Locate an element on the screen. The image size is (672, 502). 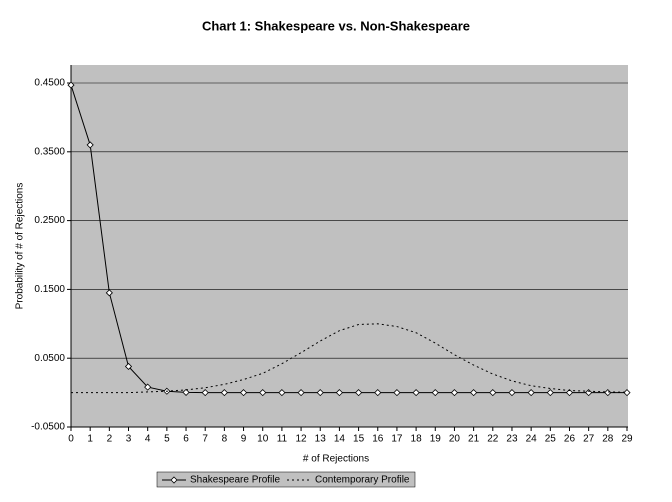
y-tick-label: 0.3500 is located at coordinates (49, 151).